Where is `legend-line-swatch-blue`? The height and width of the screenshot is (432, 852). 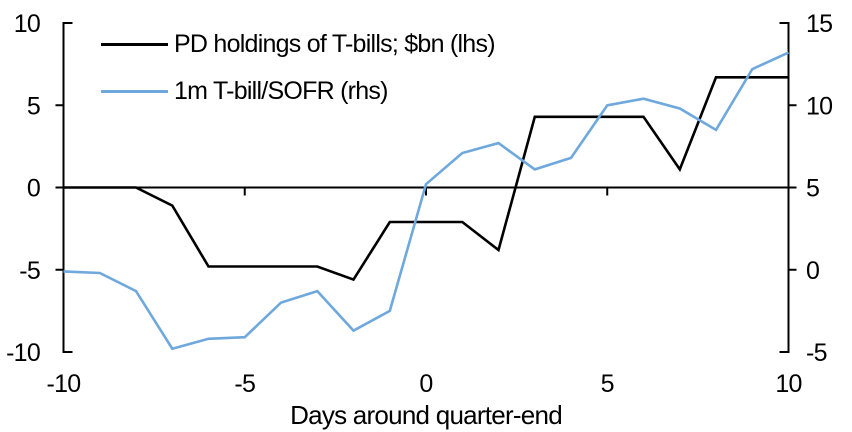 legend-line-swatch-blue is located at coordinates (134, 91).